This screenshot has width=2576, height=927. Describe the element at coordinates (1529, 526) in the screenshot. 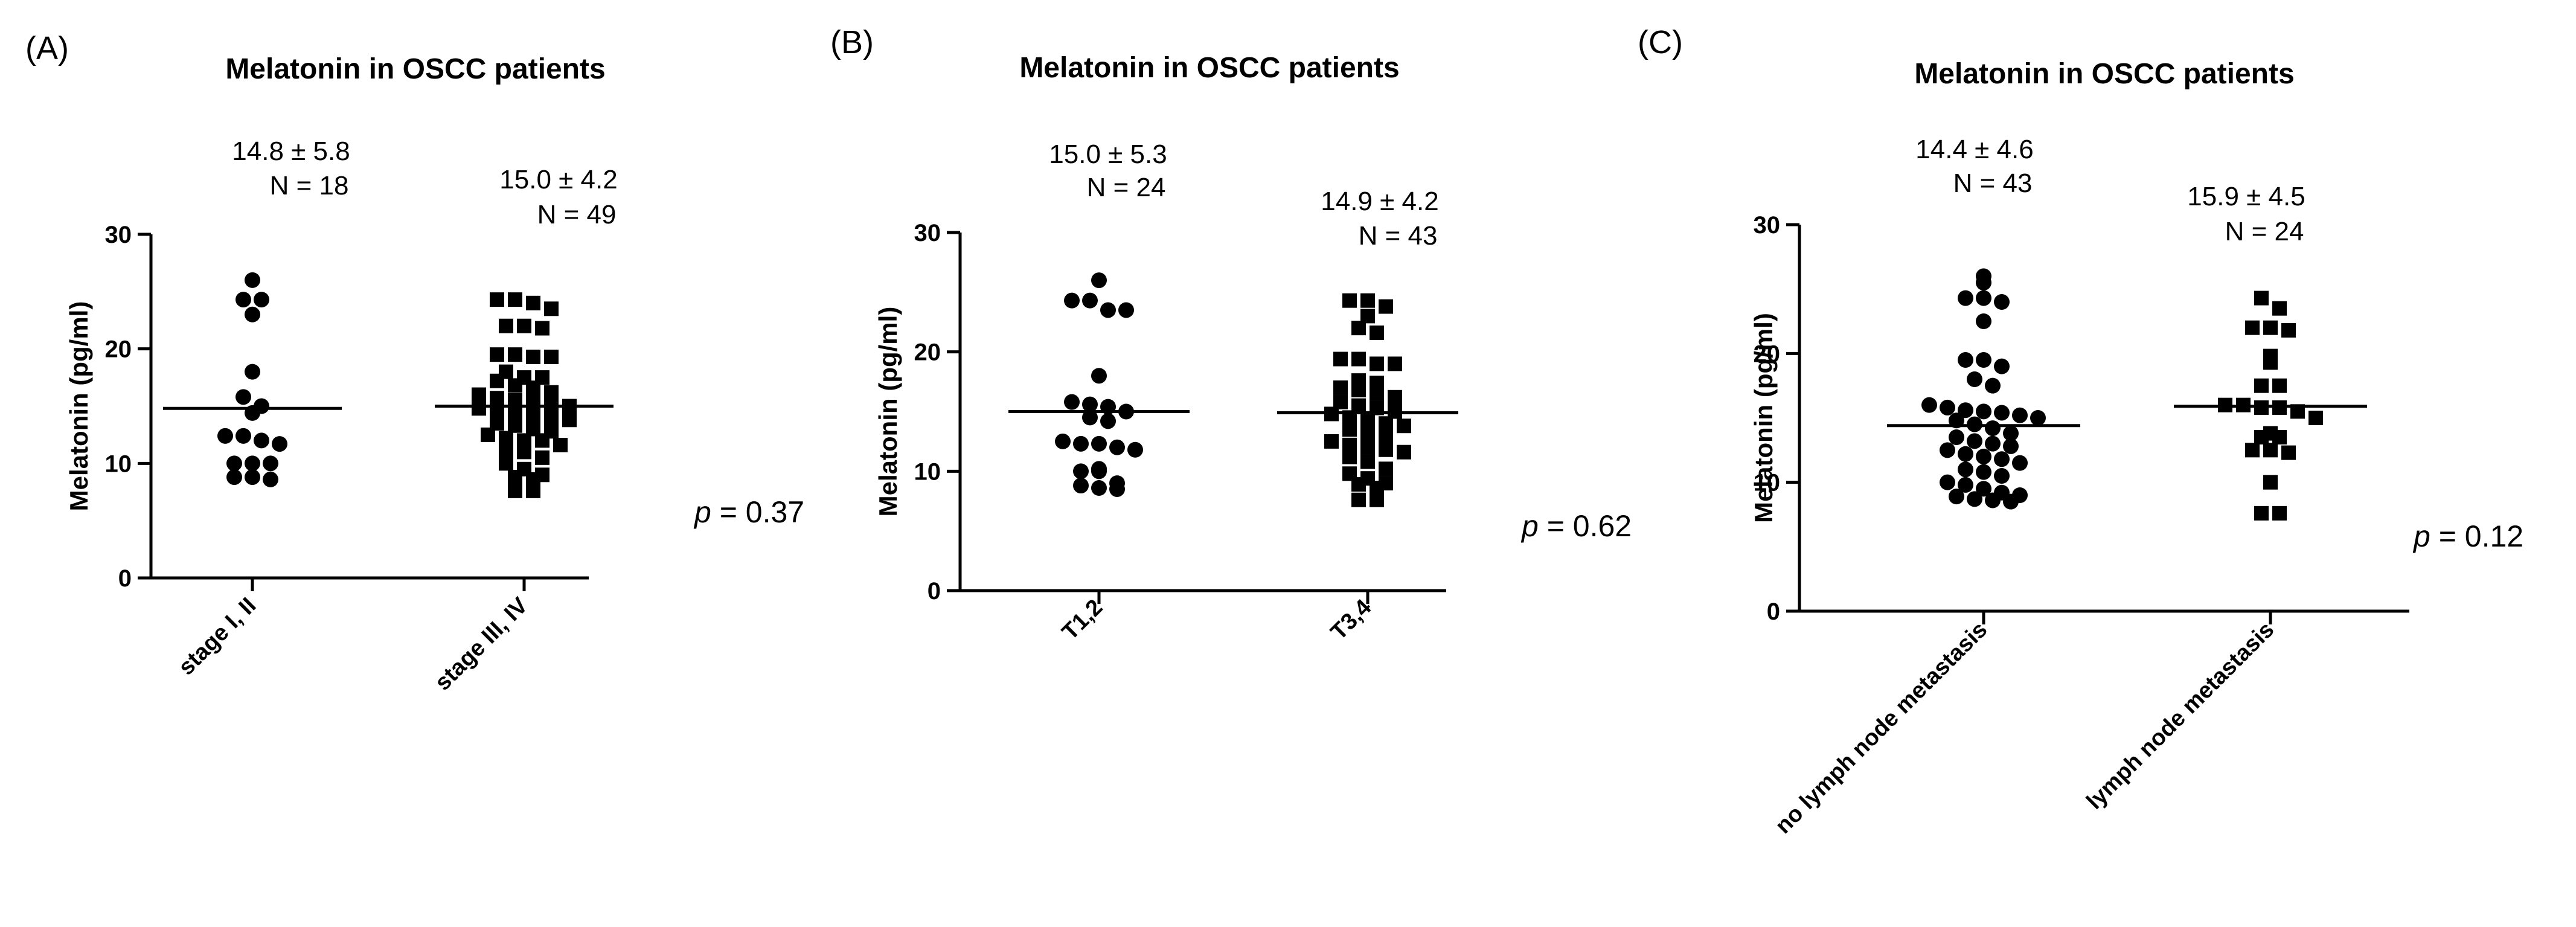

I see `p-value-symbol: p` at that location.